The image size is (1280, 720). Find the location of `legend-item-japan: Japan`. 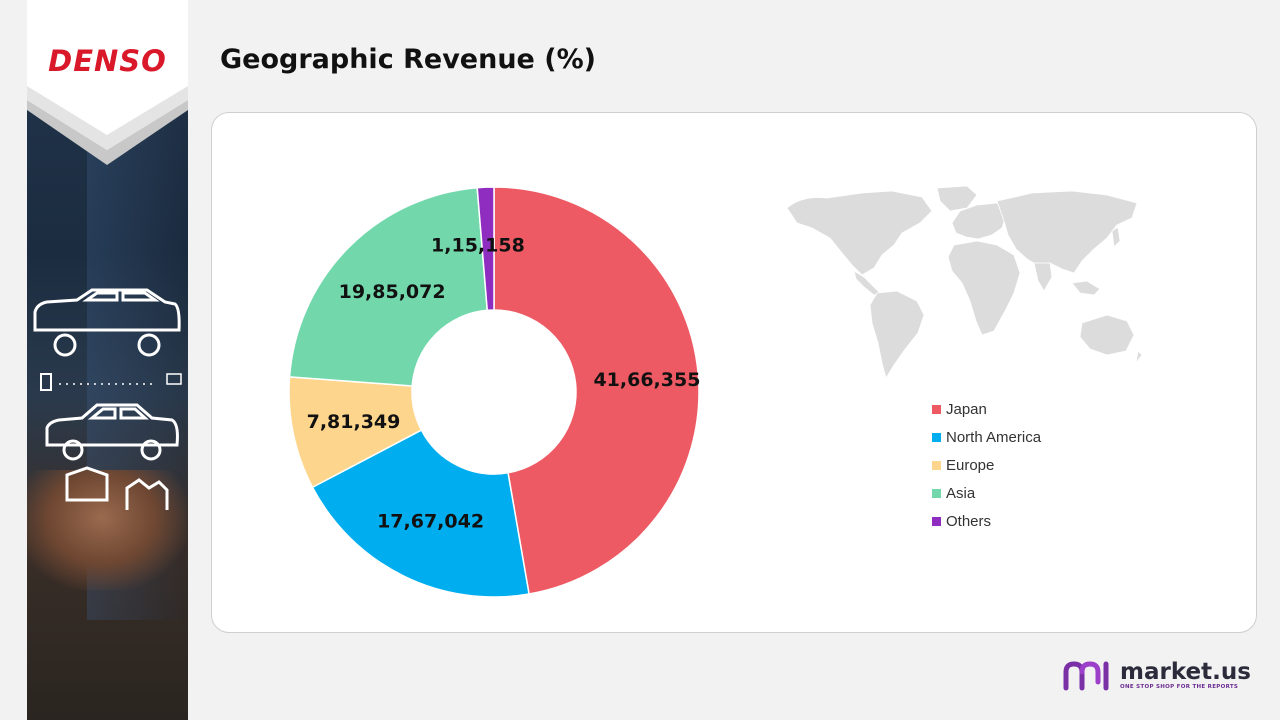

legend-item-japan: Japan is located at coordinates (986, 409).